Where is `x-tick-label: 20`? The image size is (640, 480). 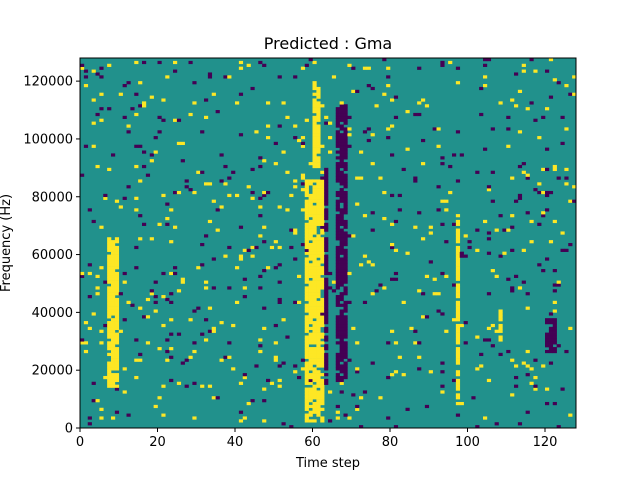
x-tick-label: 20 is located at coordinates (157, 442).